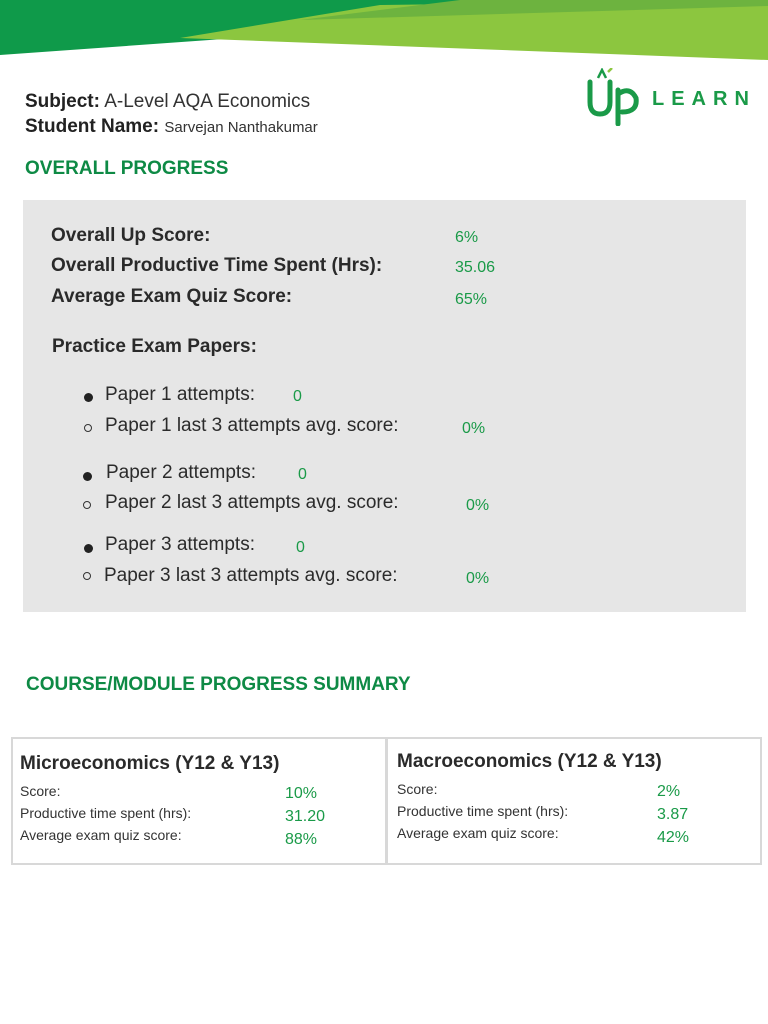 The height and width of the screenshot is (1024, 768). Describe the element at coordinates (475, 267) in the screenshot. I see `productive-time-value: 35.06` at that location.